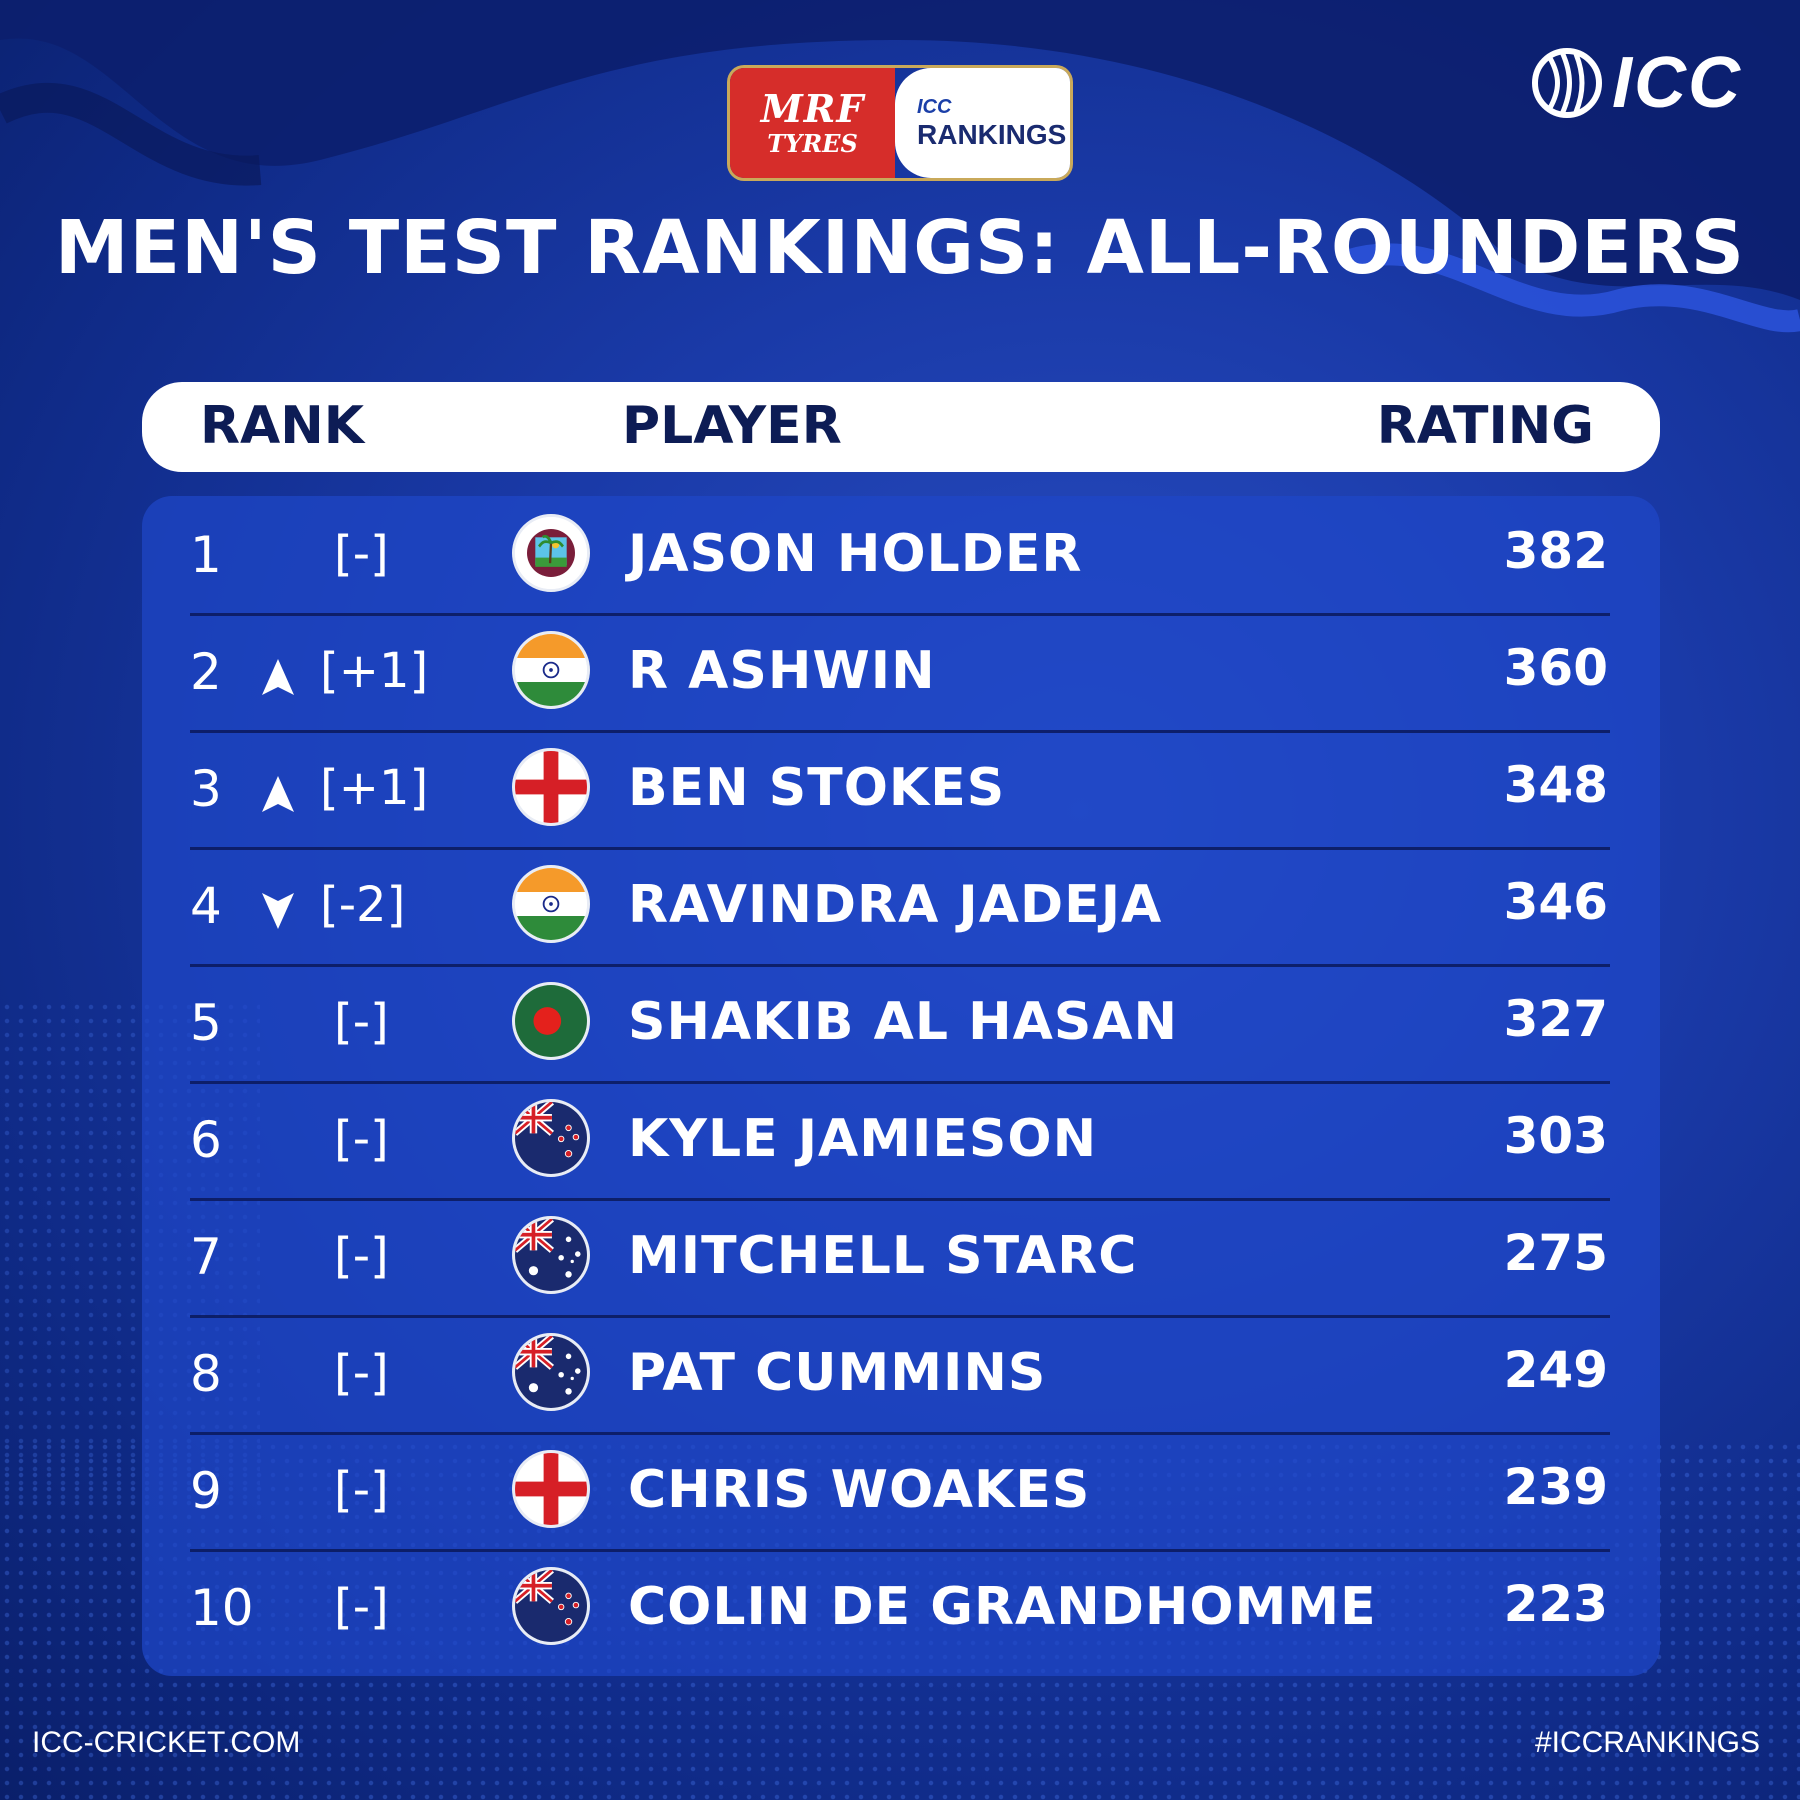 Image resolution: width=1800 pixels, height=1800 pixels. What do you see at coordinates (1555, 1370) in the screenshot?
I see `player-rating: 249` at bounding box center [1555, 1370].